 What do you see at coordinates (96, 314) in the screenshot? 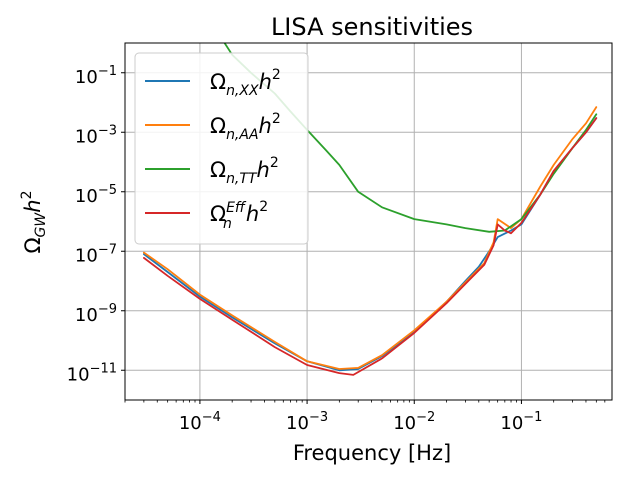
I see `y-tick-label: 10⁻⁹` at bounding box center [96, 314].